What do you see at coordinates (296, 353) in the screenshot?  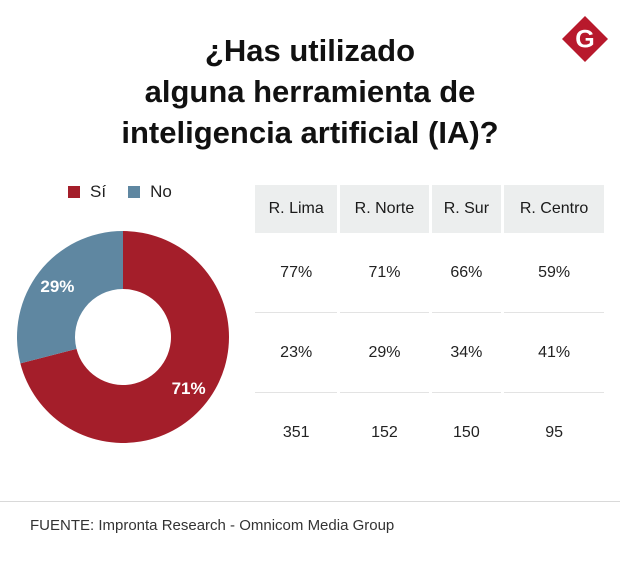 I see `table-cell: 23%` at bounding box center [296, 353].